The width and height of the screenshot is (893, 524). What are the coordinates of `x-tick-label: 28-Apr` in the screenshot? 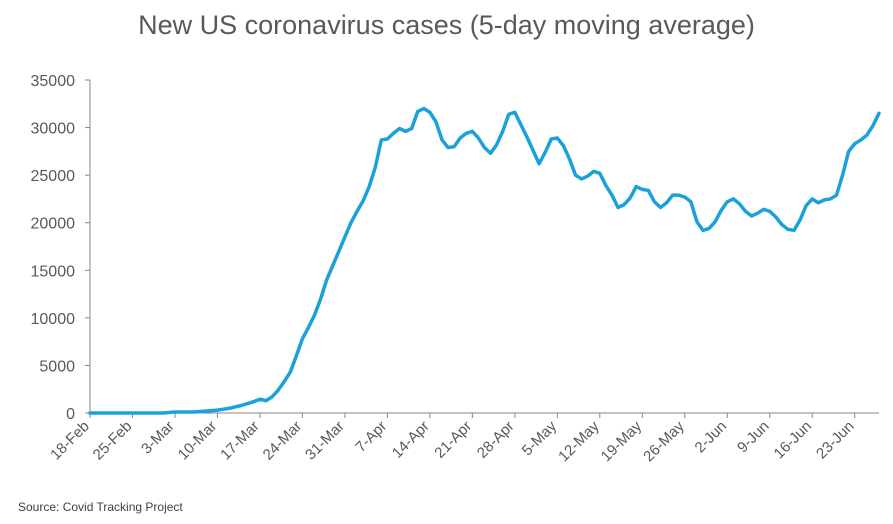 It's located at (496, 440).